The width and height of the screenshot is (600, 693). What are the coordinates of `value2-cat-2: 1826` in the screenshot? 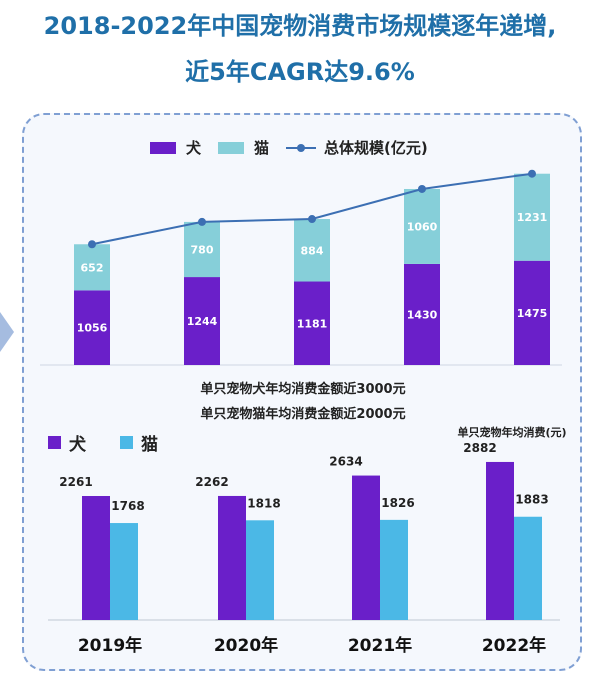 It's located at (397, 503).